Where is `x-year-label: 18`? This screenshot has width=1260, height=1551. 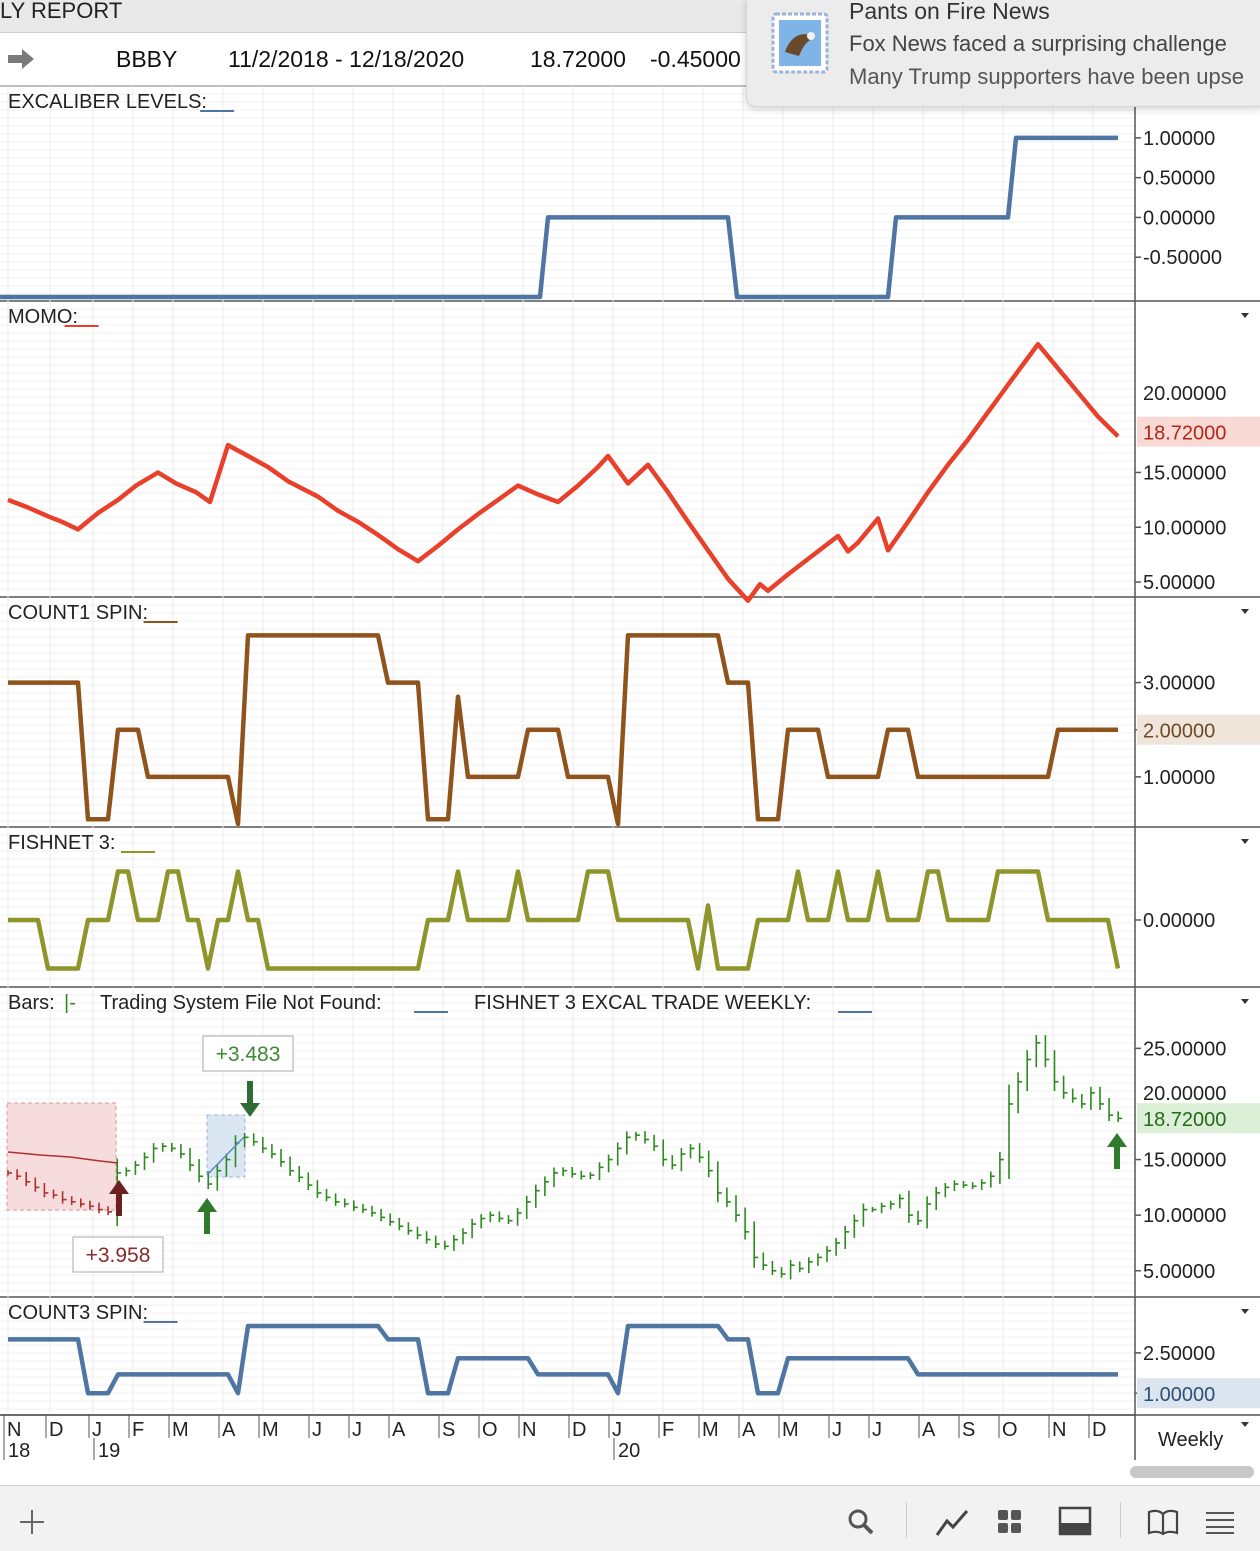 x-year-label: 18 is located at coordinates (19, 1451).